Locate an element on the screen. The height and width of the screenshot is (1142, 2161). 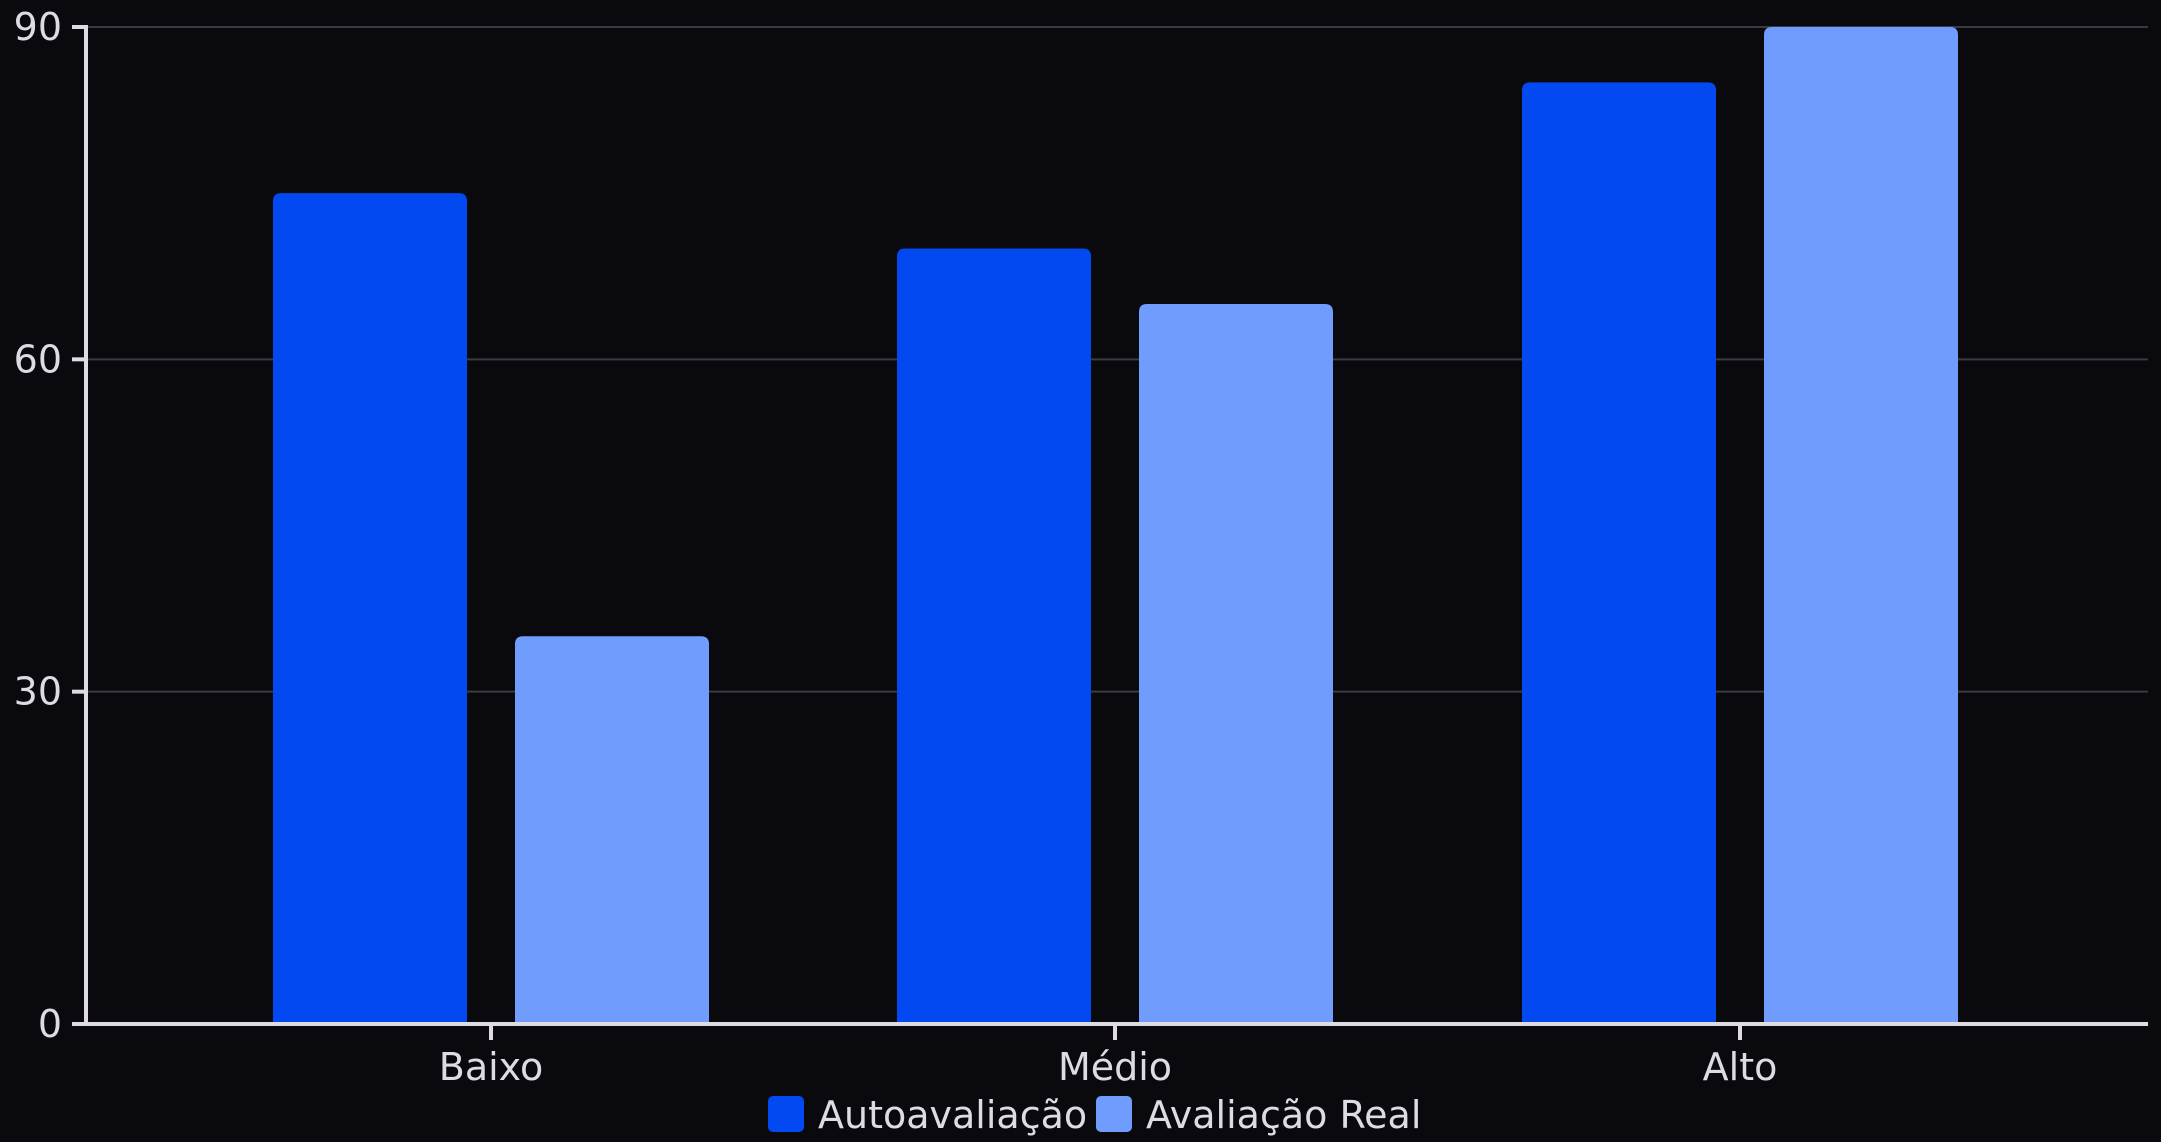
y-tick-label: 60 is located at coordinates (38, 359).